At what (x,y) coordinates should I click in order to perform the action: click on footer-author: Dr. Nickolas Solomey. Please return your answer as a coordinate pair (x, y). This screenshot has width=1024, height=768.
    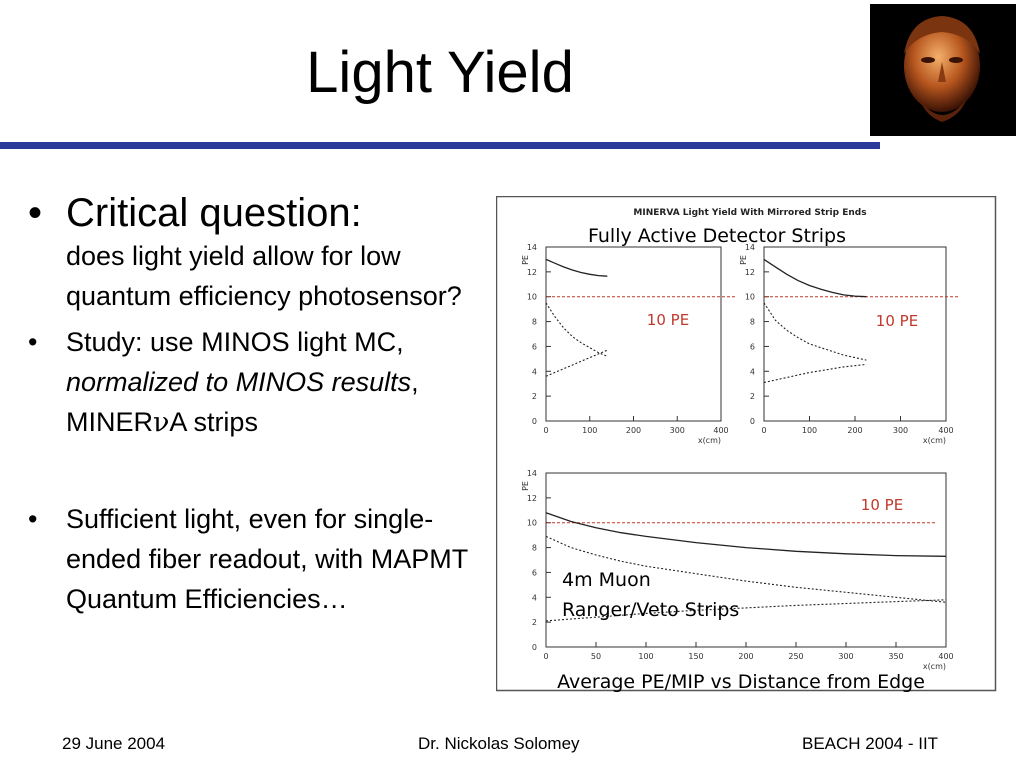
    Looking at the image, I should click on (499, 743).